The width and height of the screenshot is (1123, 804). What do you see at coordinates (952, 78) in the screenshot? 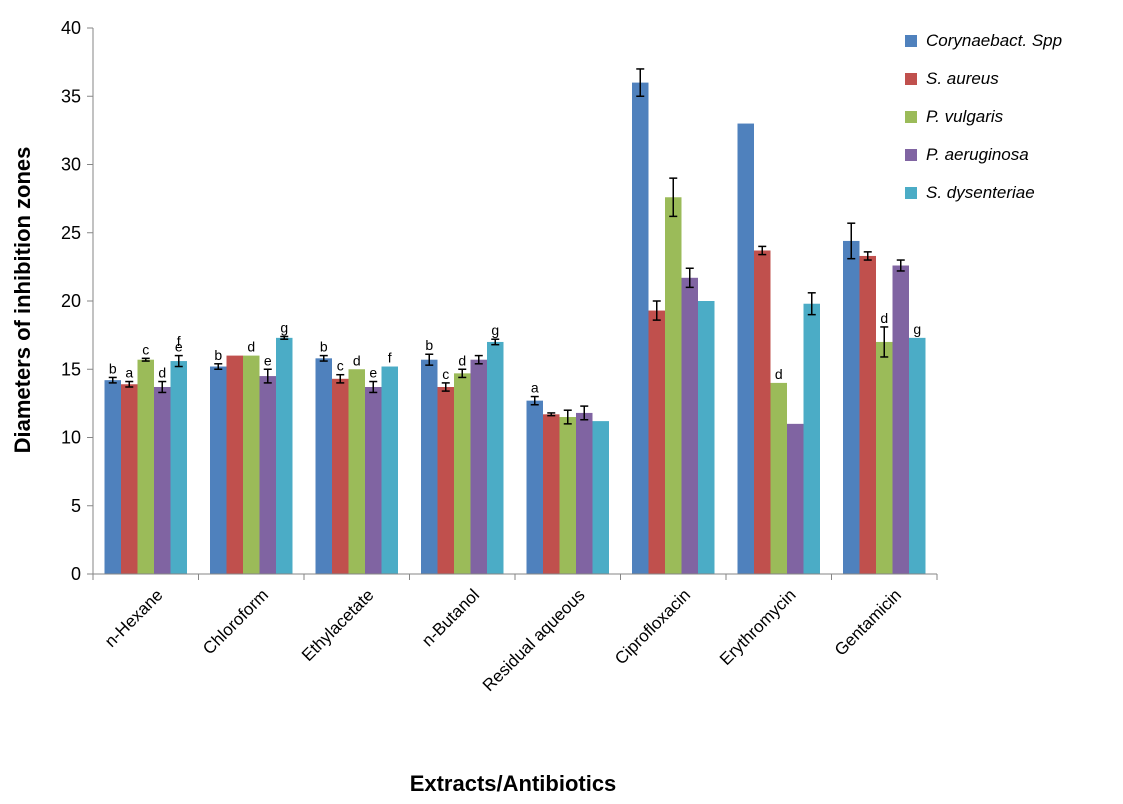
I see `legend-item: S. aureus` at bounding box center [952, 78].